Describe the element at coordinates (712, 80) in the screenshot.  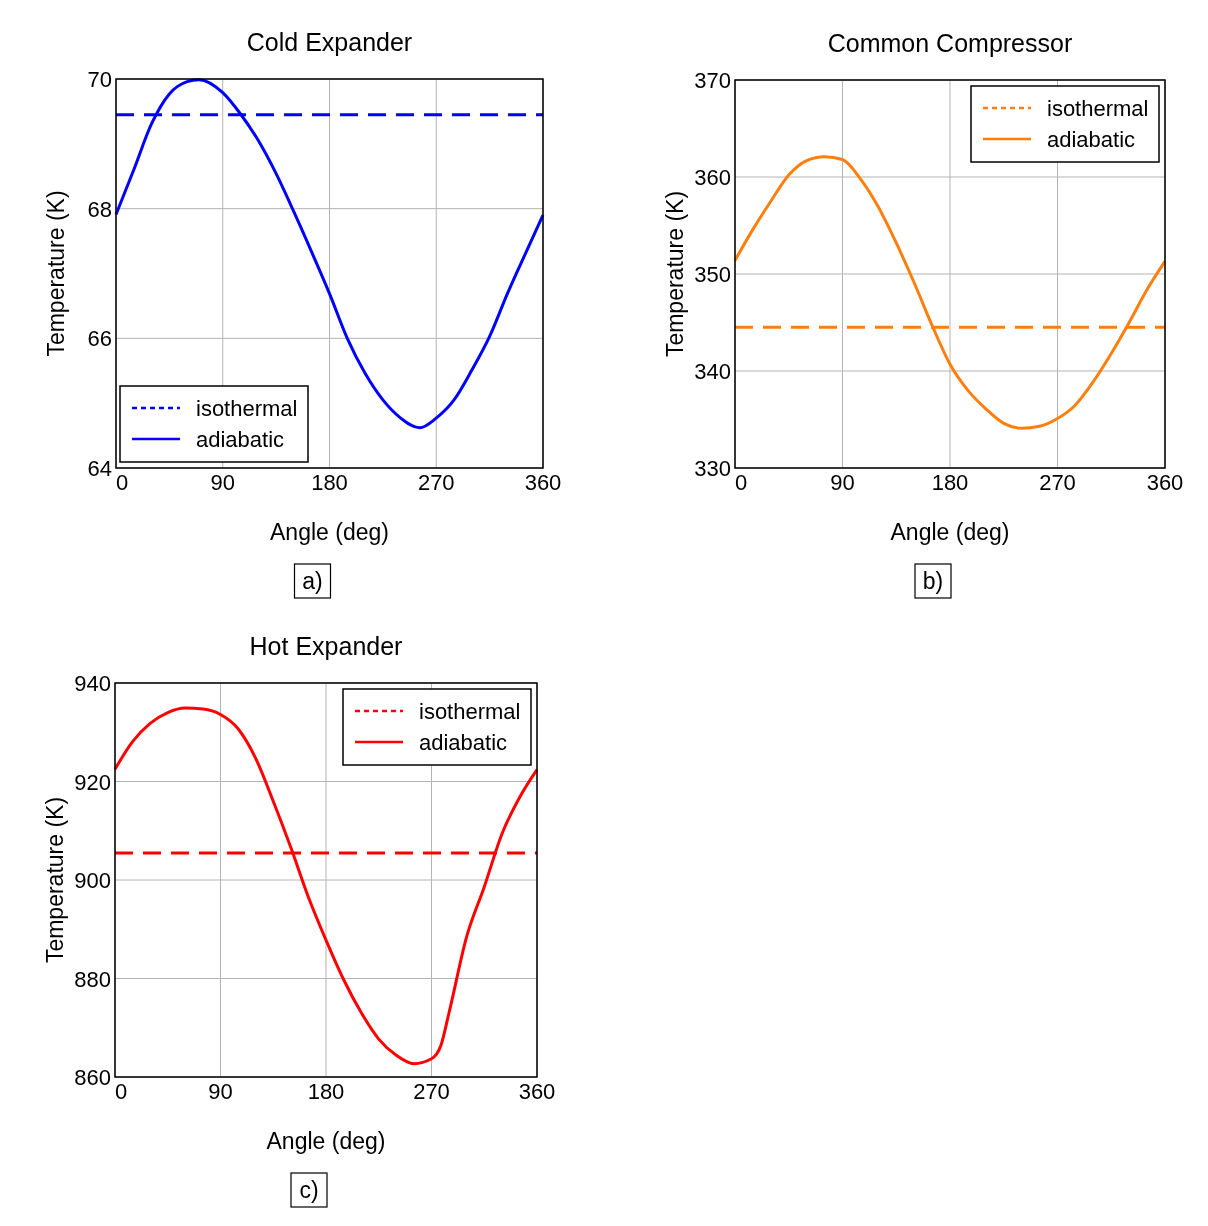
I see `y-tick-label: 370` at that location.